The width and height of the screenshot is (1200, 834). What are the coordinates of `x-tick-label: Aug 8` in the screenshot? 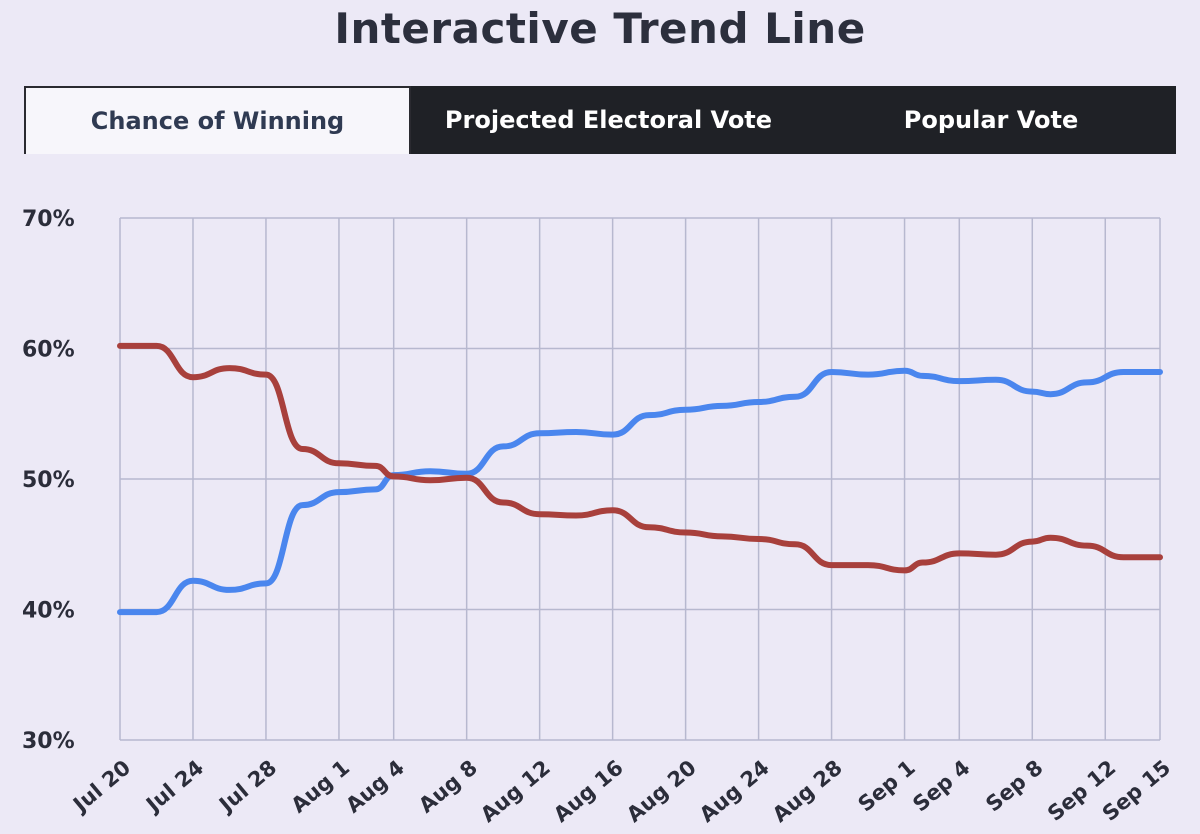 It's located at (448, 786).